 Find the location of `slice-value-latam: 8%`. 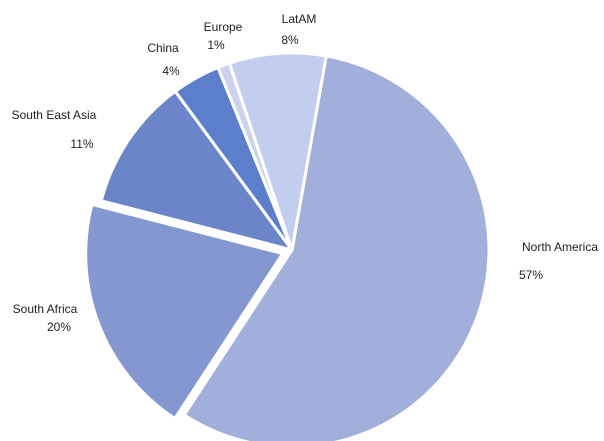

slice-value-latam: 8% is located at coordinates (290, 40).